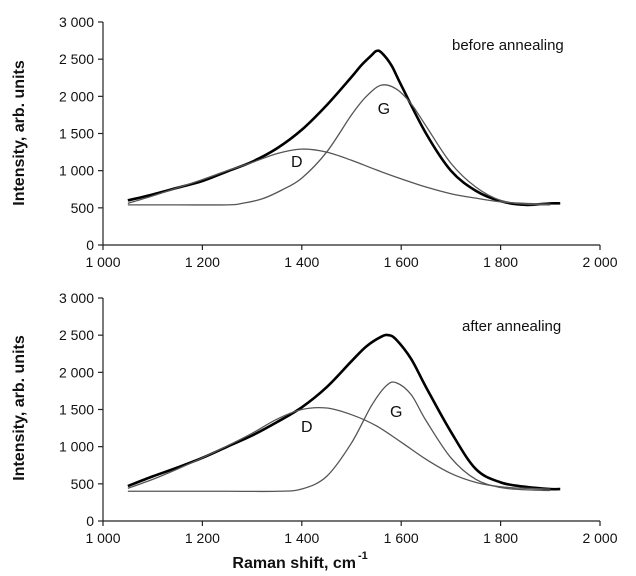 The height and width of the screenshot is (576, 636). I want to click on x-axis-label: Raman shift, cm, so click(294, 563).